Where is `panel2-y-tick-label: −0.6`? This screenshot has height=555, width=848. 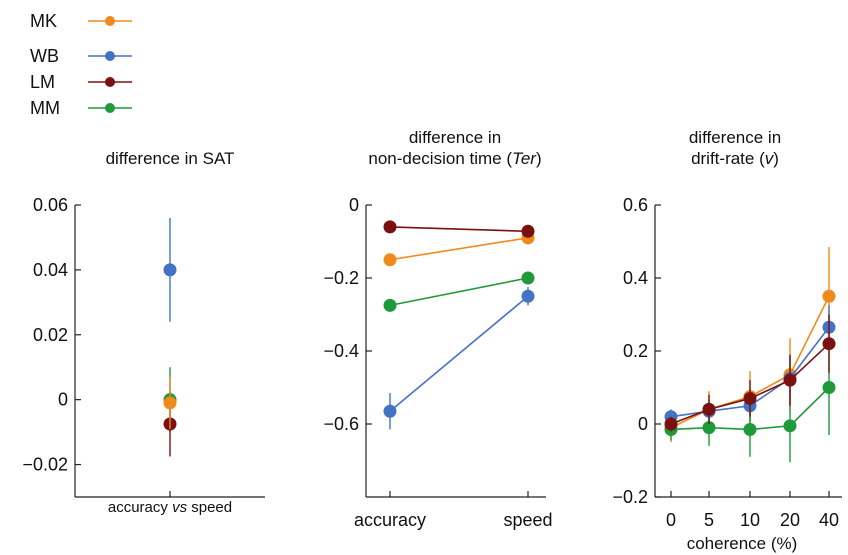
panel2-y-tick-label: −0.6 is located at coordinates (341, 424).